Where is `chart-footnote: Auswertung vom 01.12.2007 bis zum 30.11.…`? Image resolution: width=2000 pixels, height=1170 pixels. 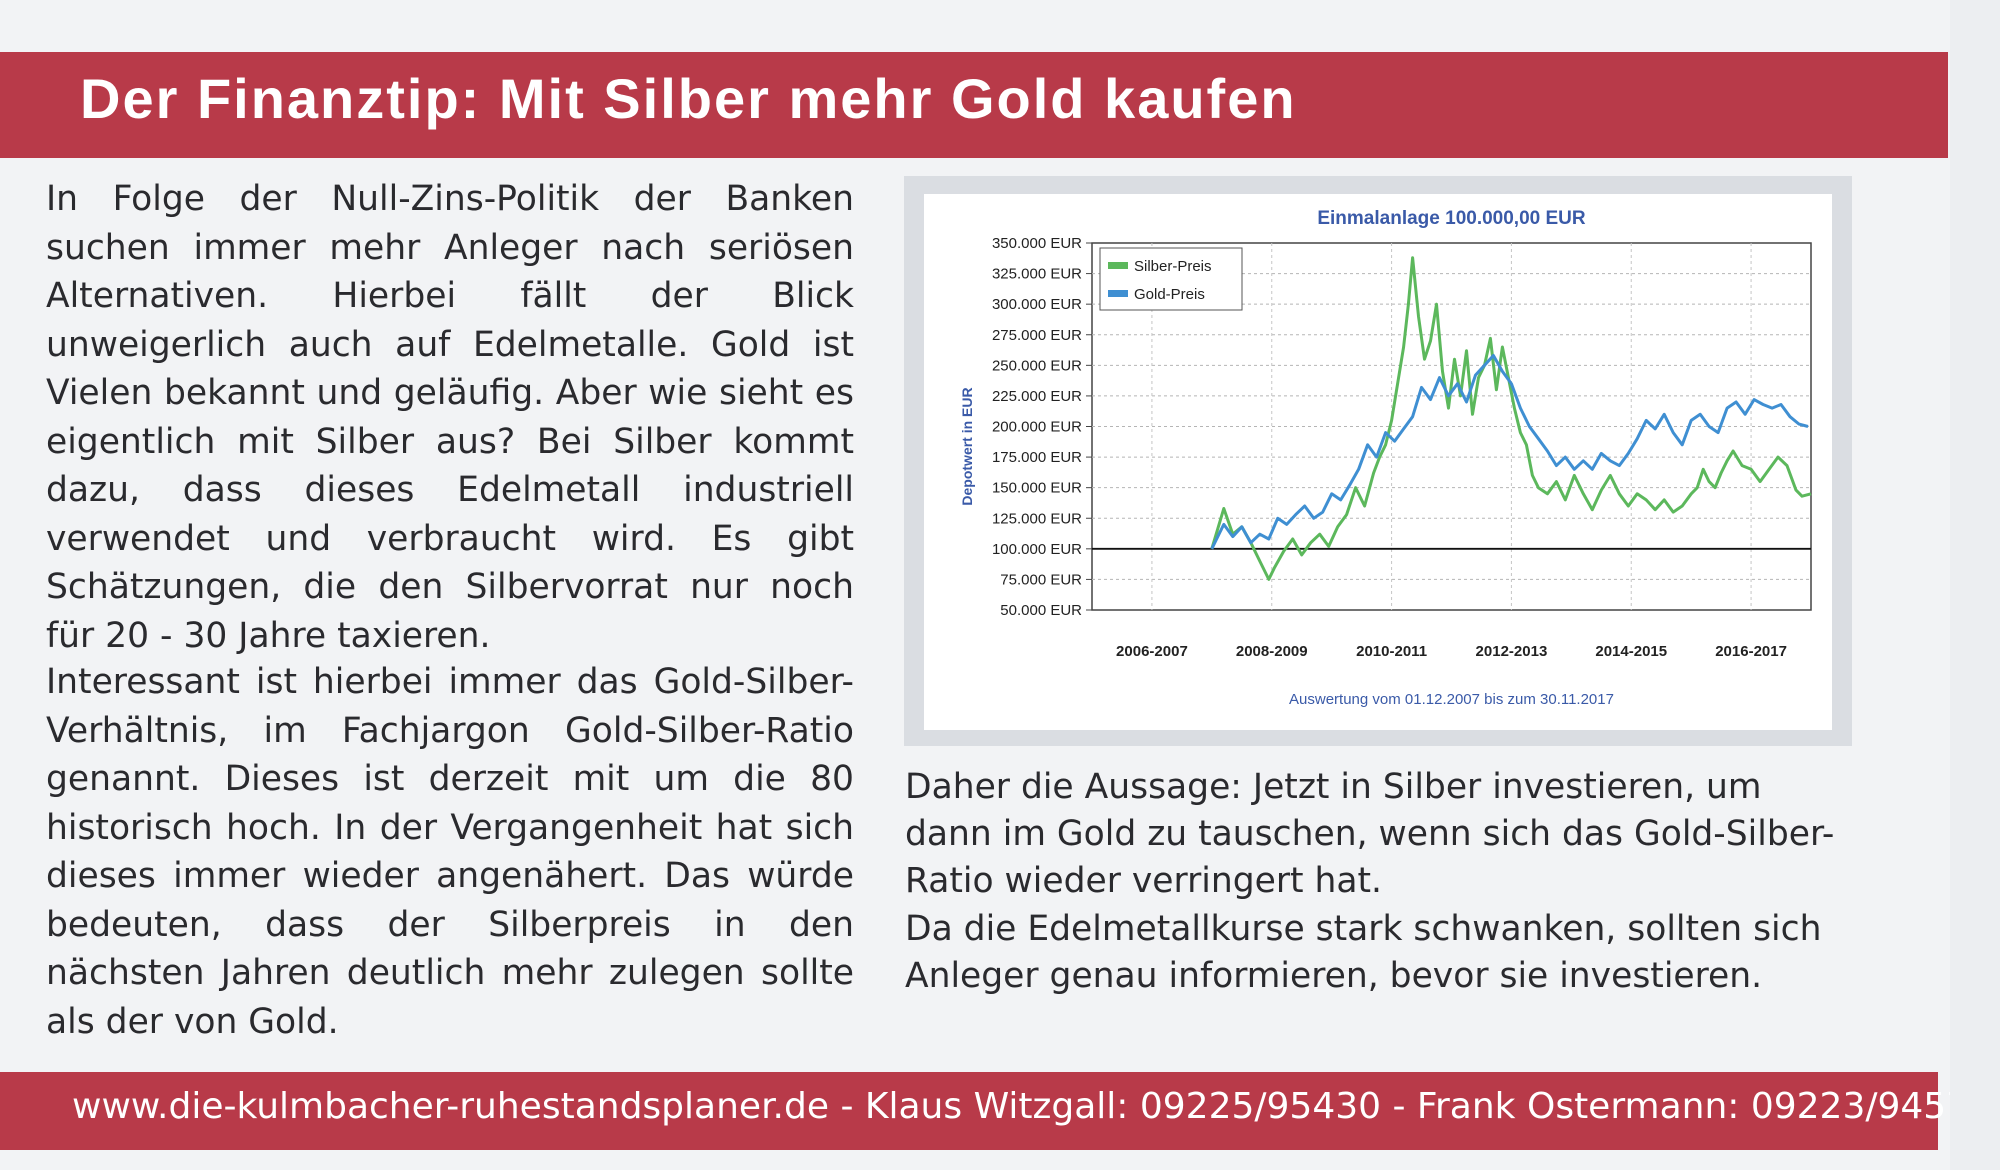 chart-footnote: Auswertung vom 01.12.2007 bis zum 30.11.… is located at coordinates (1451, 699).